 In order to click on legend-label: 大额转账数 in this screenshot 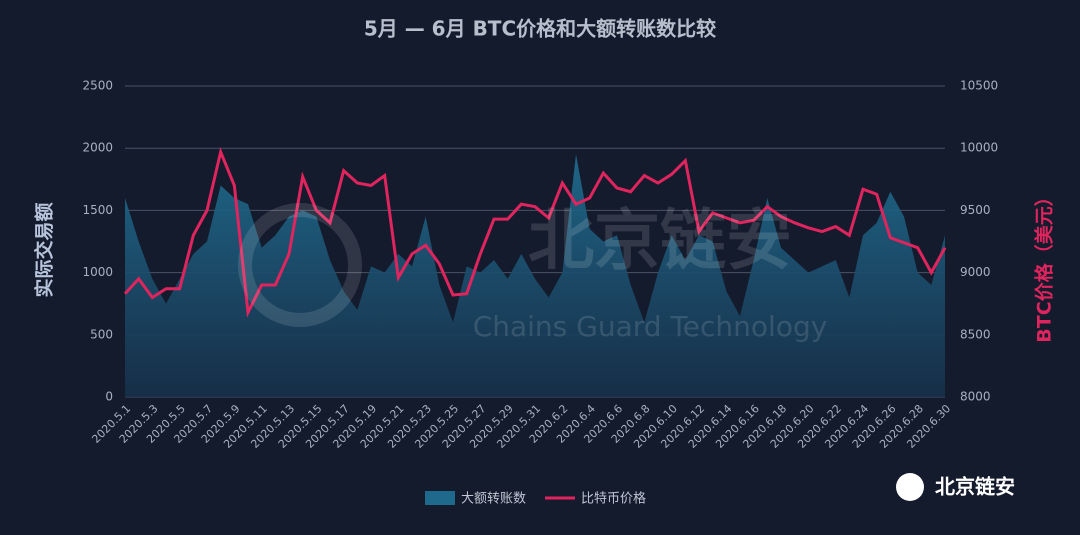, I will do `click(493, 499)`.